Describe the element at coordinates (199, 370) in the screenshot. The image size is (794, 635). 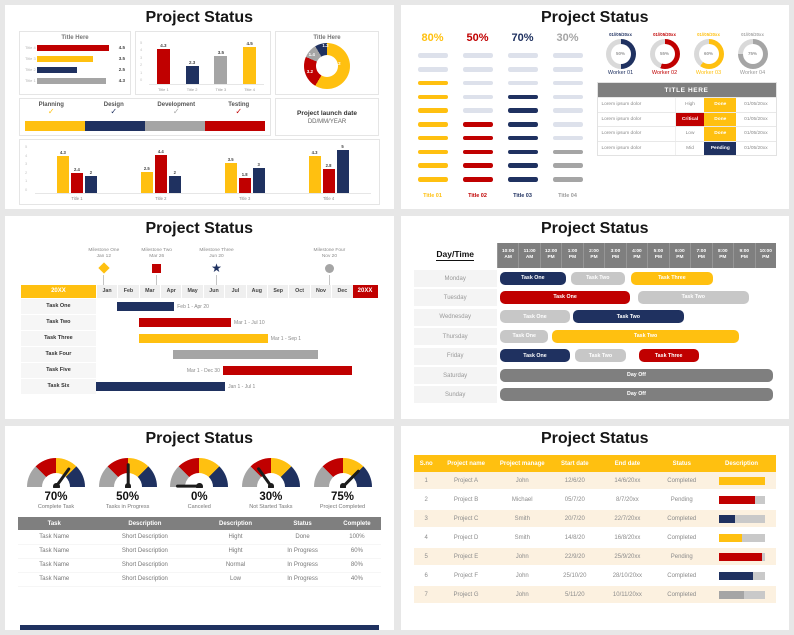
I see `gantt-task-row: Task Five Mar 1 - Dec 30` at that location.